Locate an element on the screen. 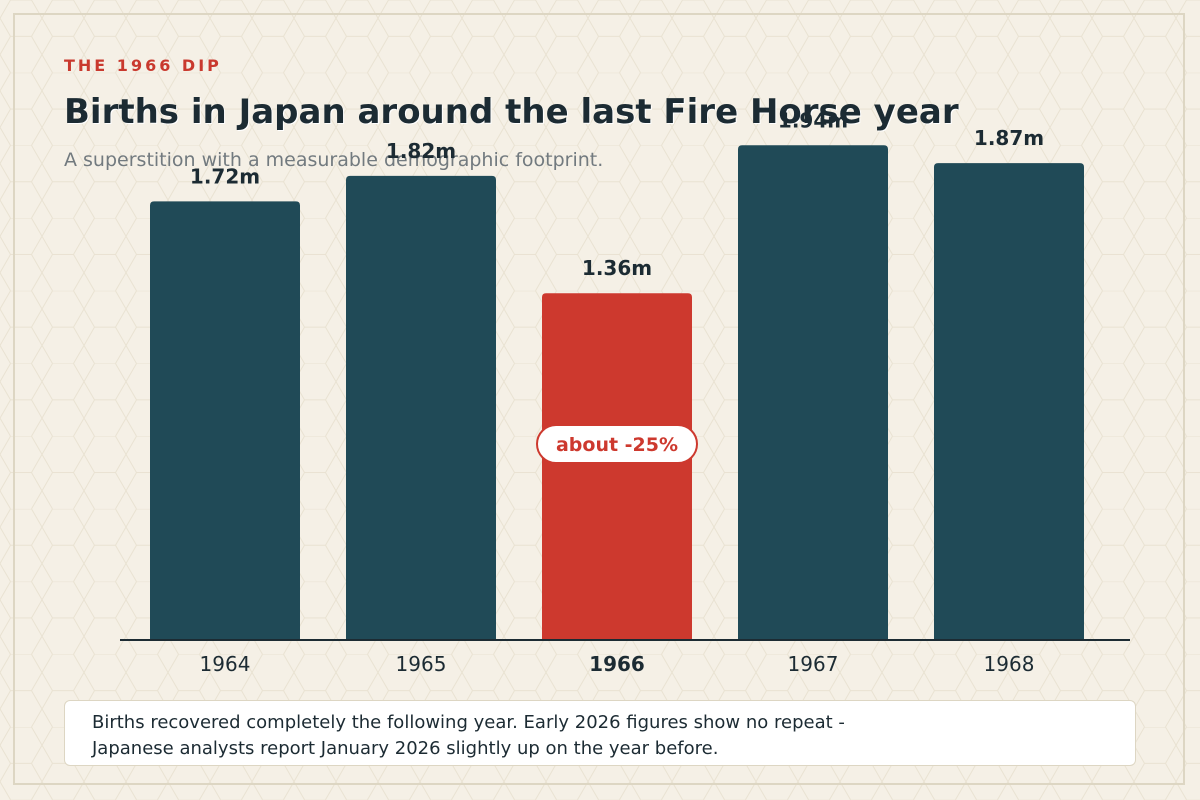 The image size is (1200, 800). bar-1966 is located at coordinates (617, 466).